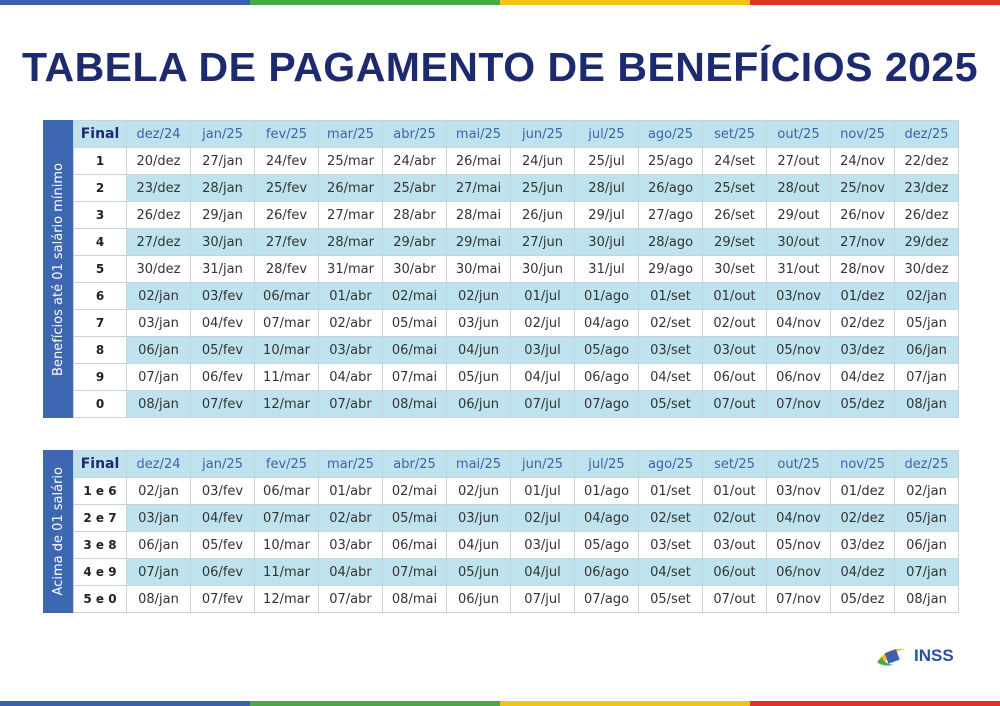  Describe the element at coordinates (915, 656) in the screenshot. I see `inss-logo: INSS` at that location.